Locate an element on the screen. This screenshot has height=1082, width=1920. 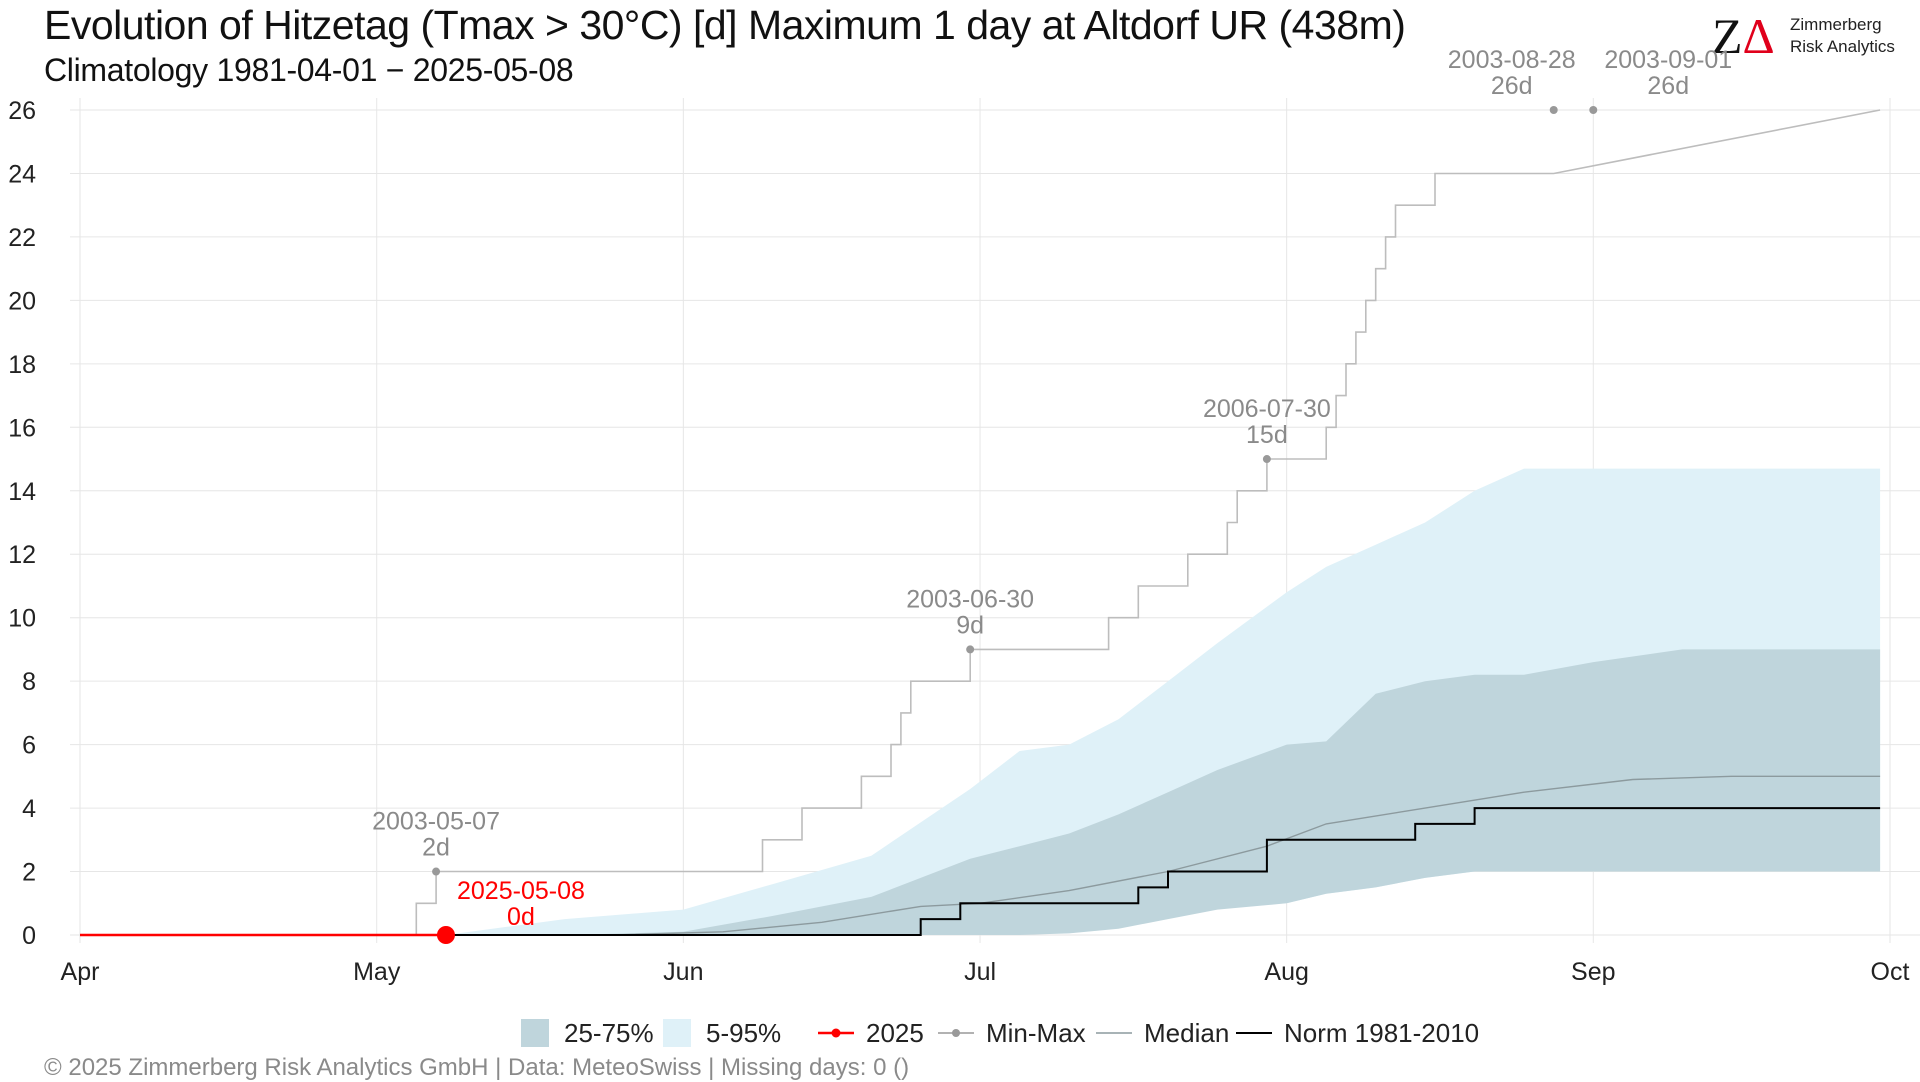
legend-swatch-norm is located at coordinates (1254, 1033).